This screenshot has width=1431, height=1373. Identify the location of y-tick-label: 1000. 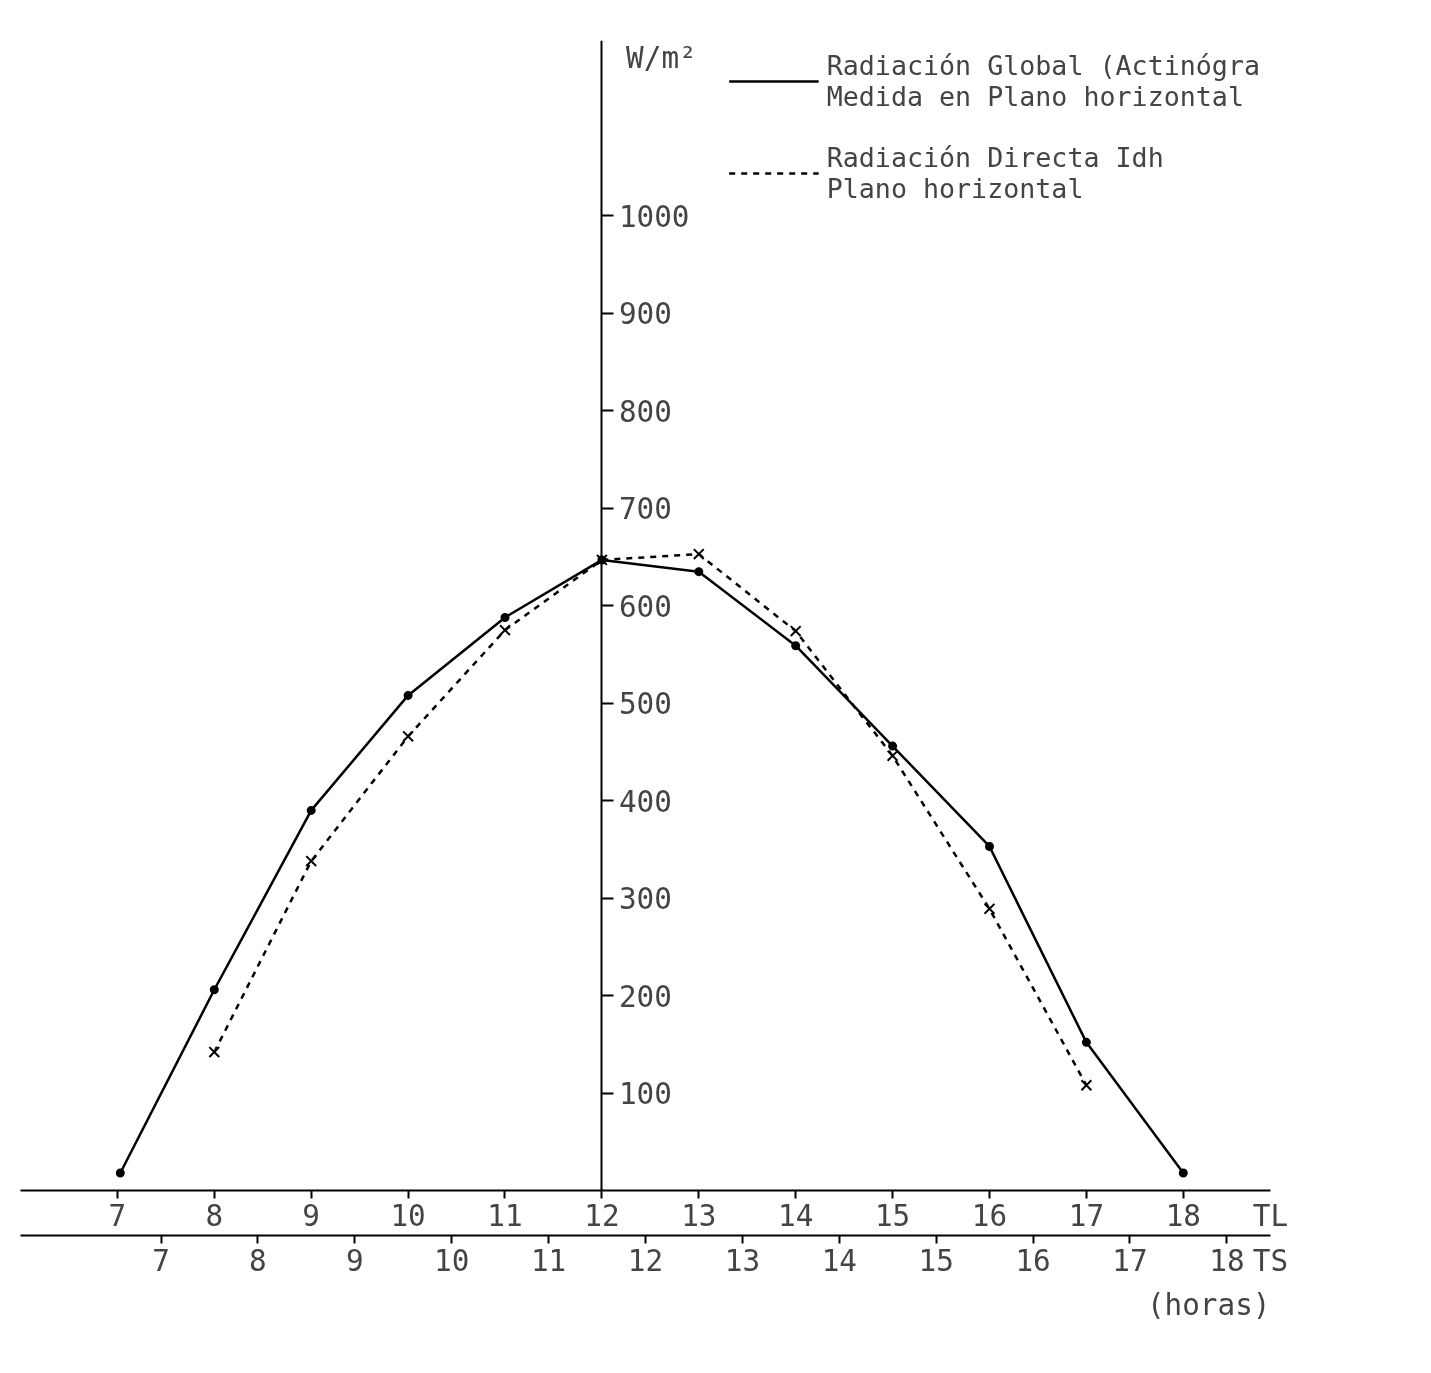
(654, 216).